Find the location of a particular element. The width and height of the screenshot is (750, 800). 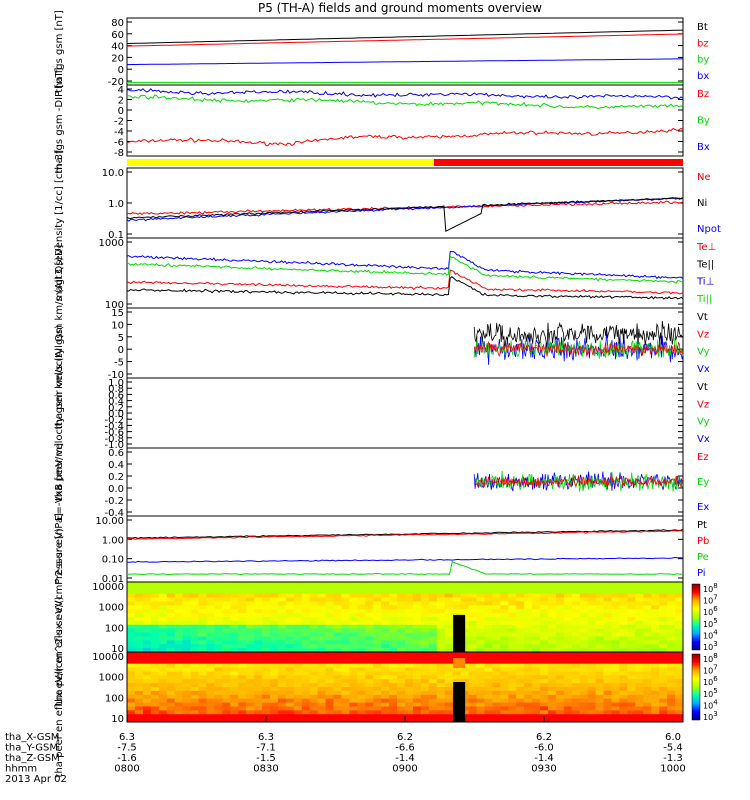

series-line-By is located at coordinates (405, 102).